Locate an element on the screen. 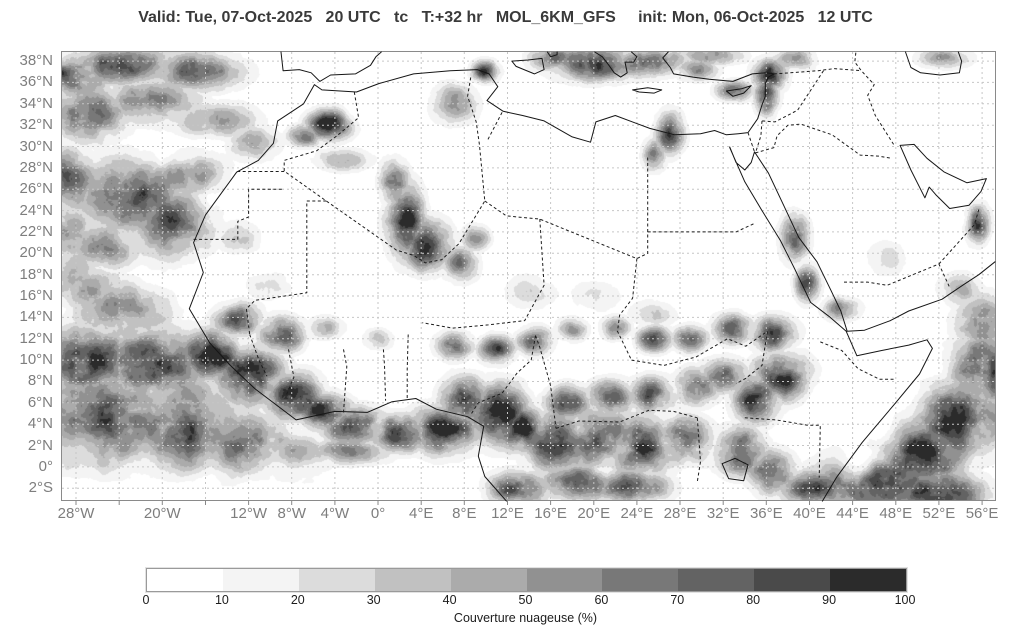  lon-tick-label: 12°W is located at coordinates (249, 513).